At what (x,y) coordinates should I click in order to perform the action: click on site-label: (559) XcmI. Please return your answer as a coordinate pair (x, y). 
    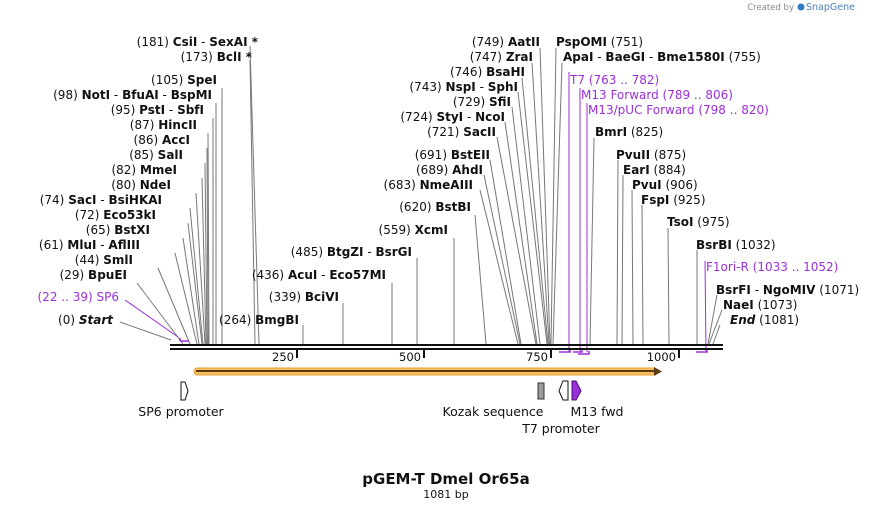
    Looking at the image, I should click on (413, 230).